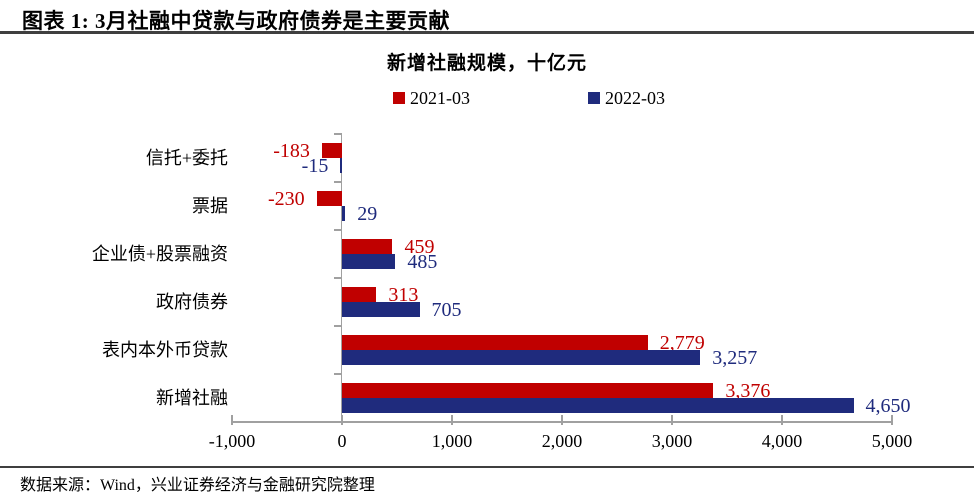 The image size is (974, 500). I want to click on bar-value-label: 29, so click(367, 213).